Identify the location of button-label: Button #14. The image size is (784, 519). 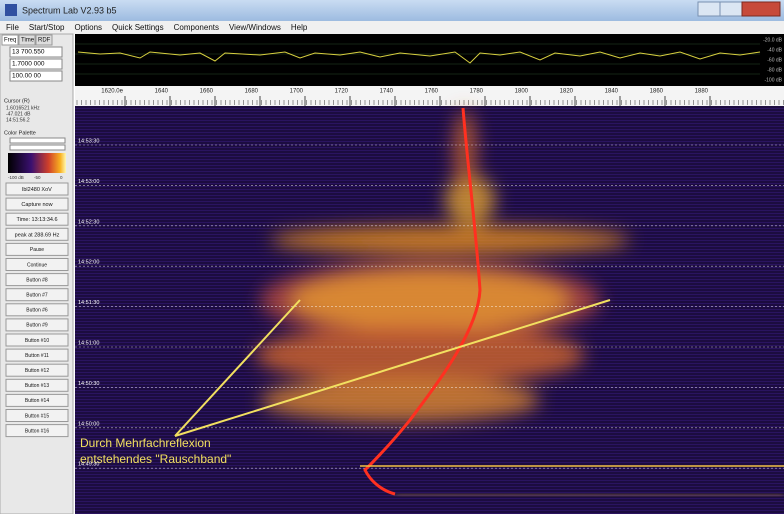
(37, 401).